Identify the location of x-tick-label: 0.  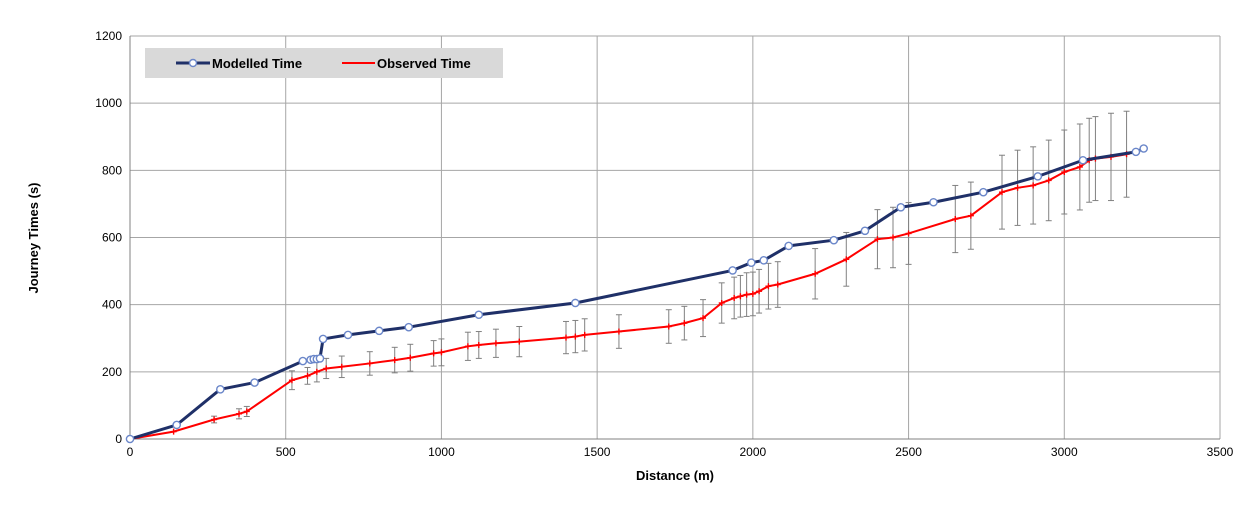
(130, 452).